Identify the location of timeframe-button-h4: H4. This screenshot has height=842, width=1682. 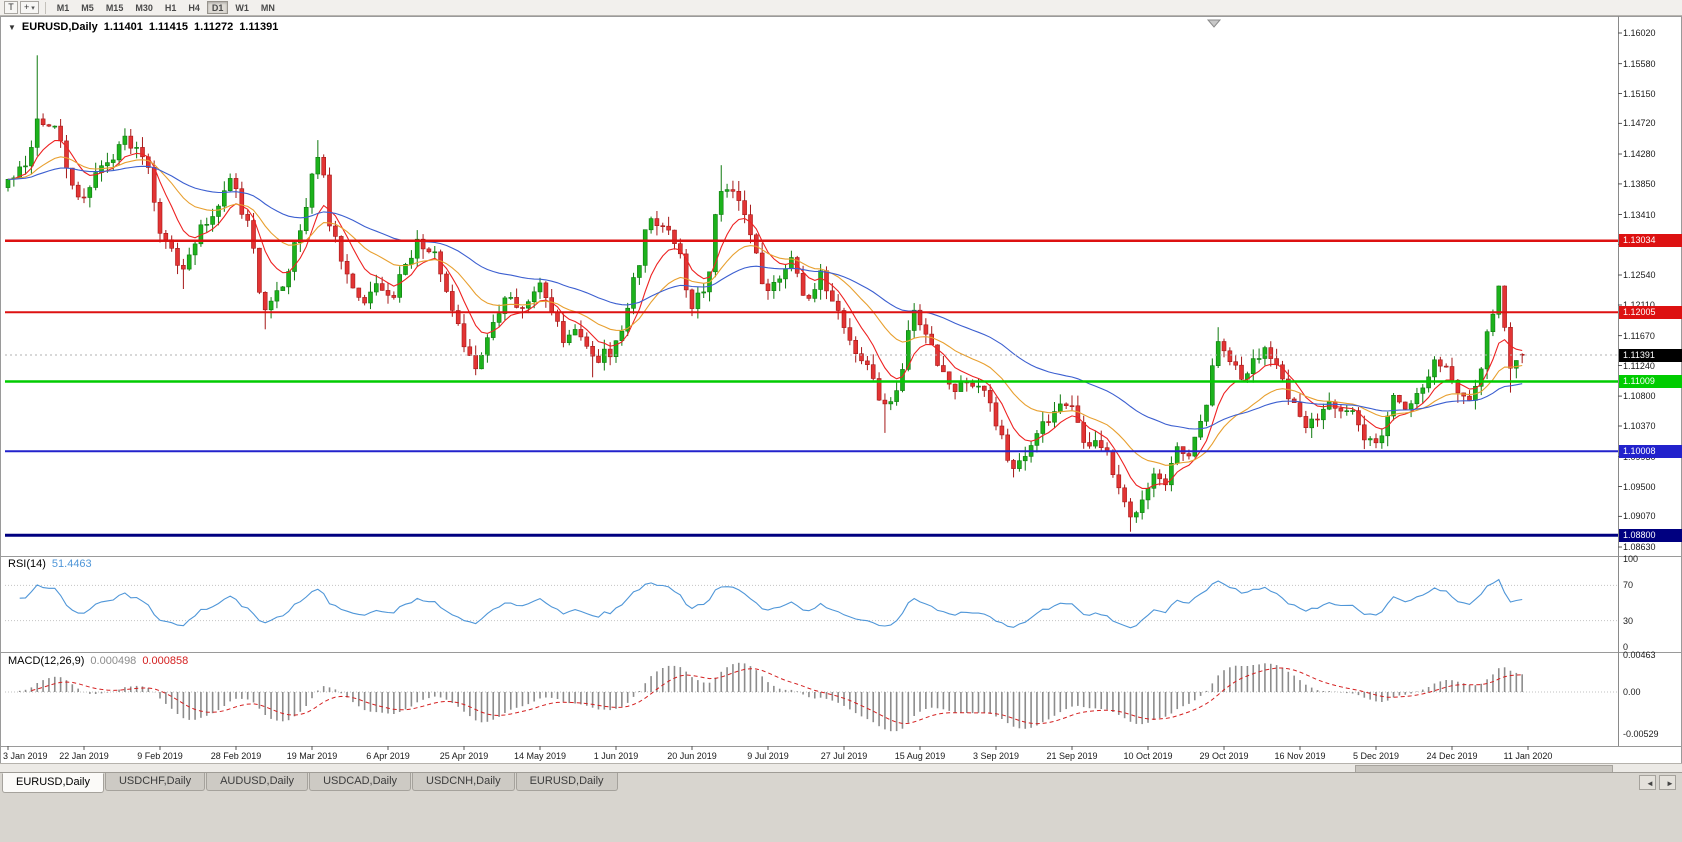
(194, 7).